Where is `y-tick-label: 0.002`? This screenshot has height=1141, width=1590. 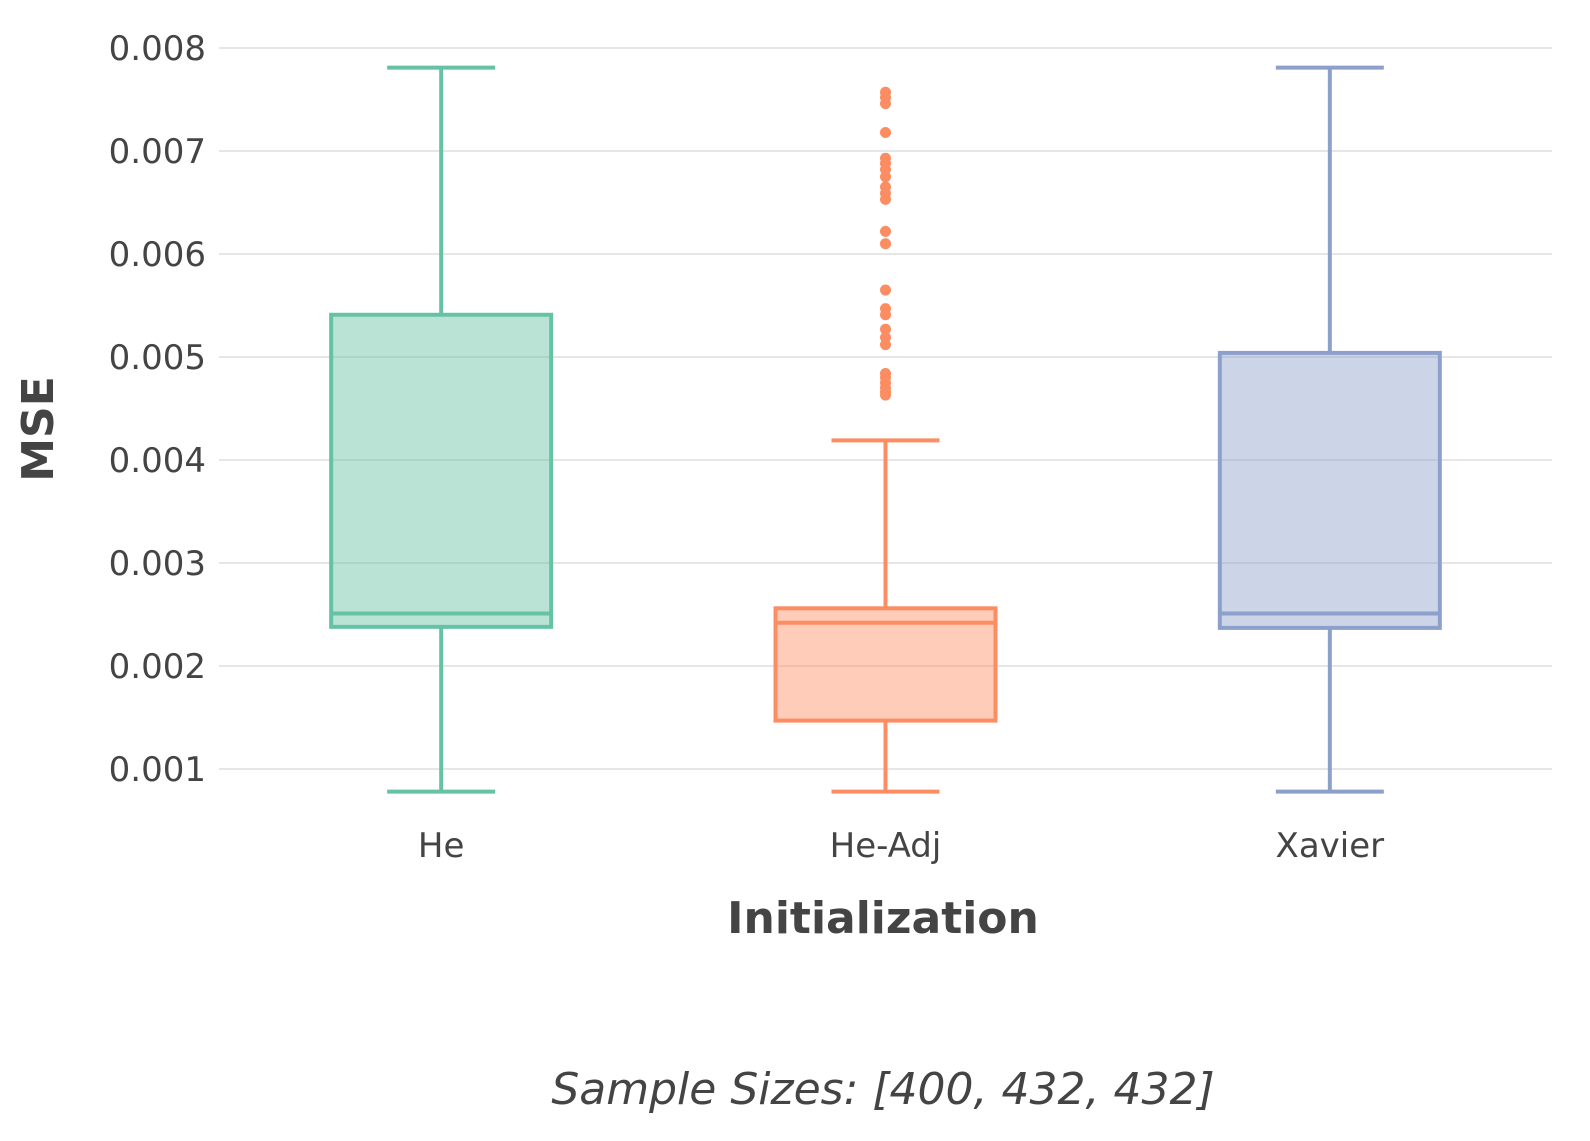 y-tick-label: 0.002 is located at coordinates (157, 667).